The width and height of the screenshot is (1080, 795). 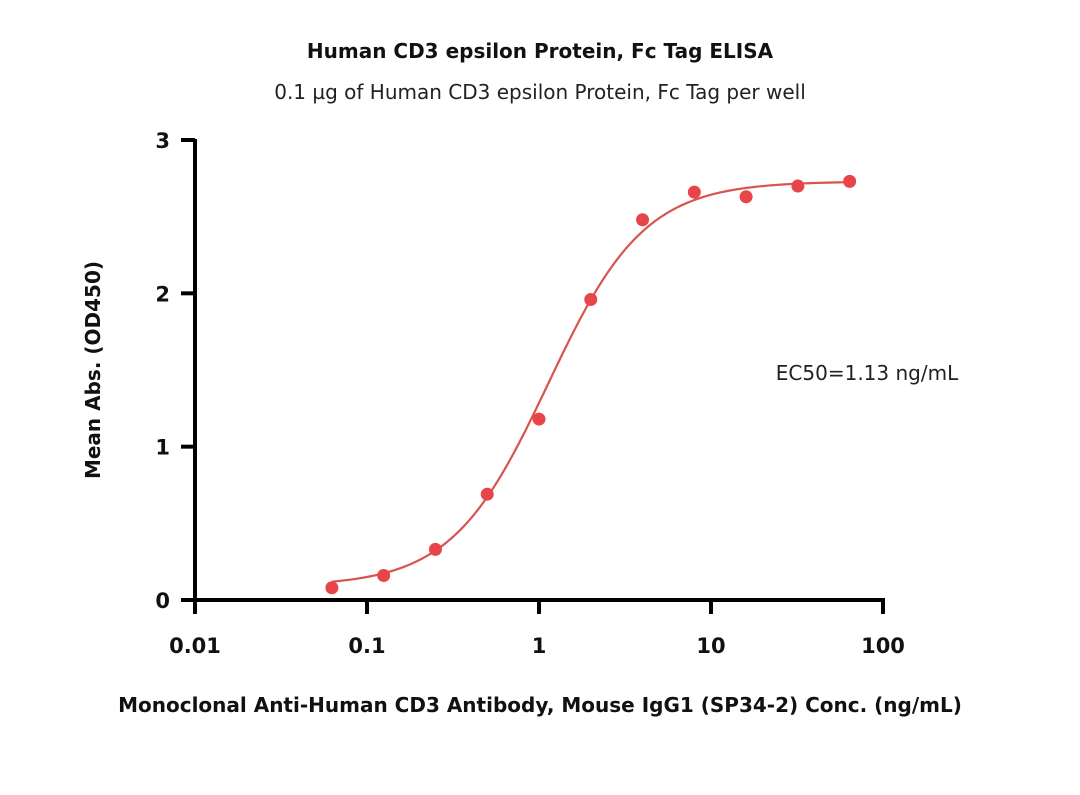 What do you see at coordinates (175, 371) in the screenshot?
I see `y-ticks: 0 1 2 3` at bounding box center [175, 371].